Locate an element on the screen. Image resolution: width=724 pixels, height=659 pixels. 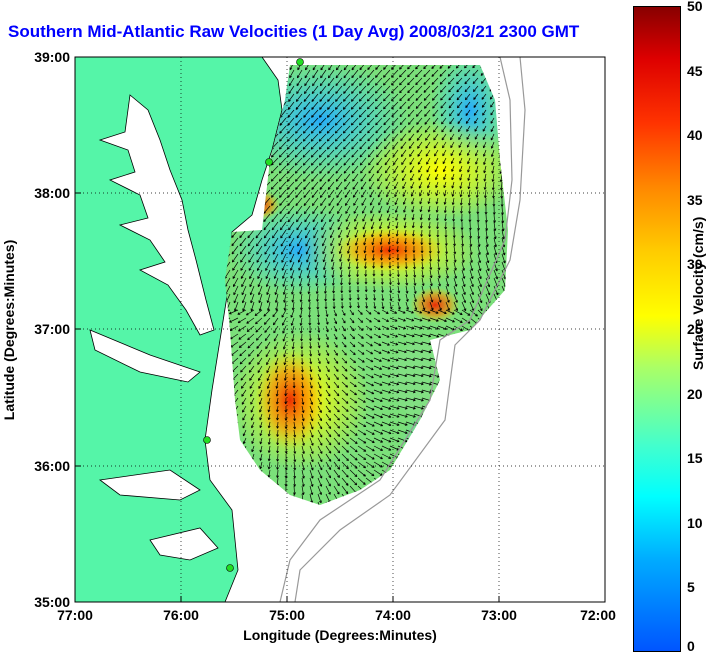
colorbar-tick-label: 0 is located at coordinates (691, 645).